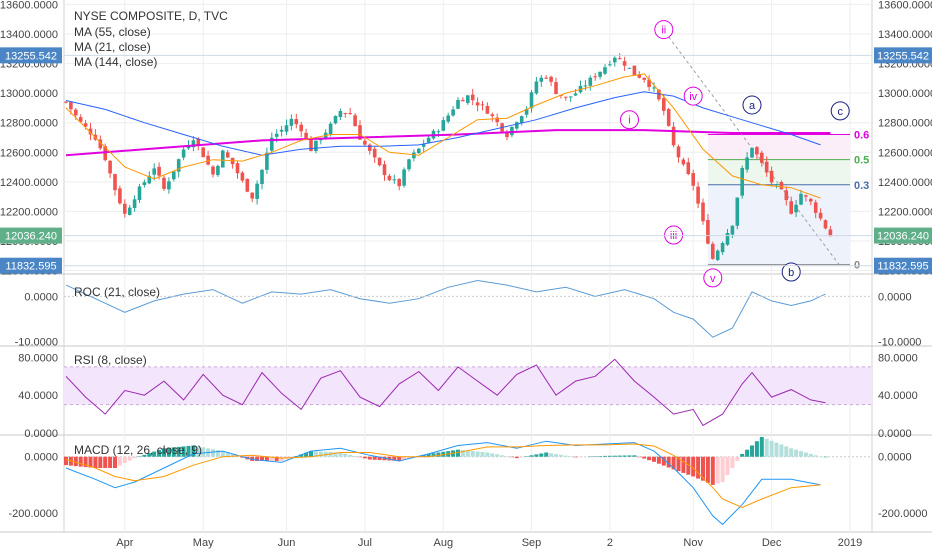 Image resolution: width=932 pixels, height=555 pixels. What do you see at coordinates (903, 235) in the screenshot?
I see `price-tag-right` at bounding box center [903, 235].